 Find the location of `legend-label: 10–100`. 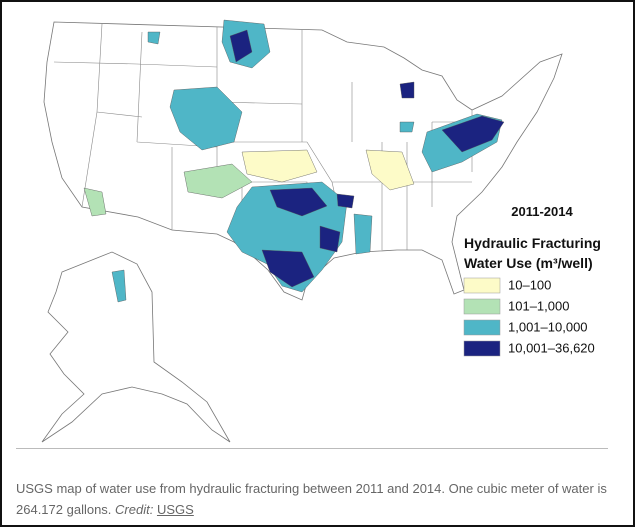

legend-label: 10–100 is located at coordinates (529, 284).